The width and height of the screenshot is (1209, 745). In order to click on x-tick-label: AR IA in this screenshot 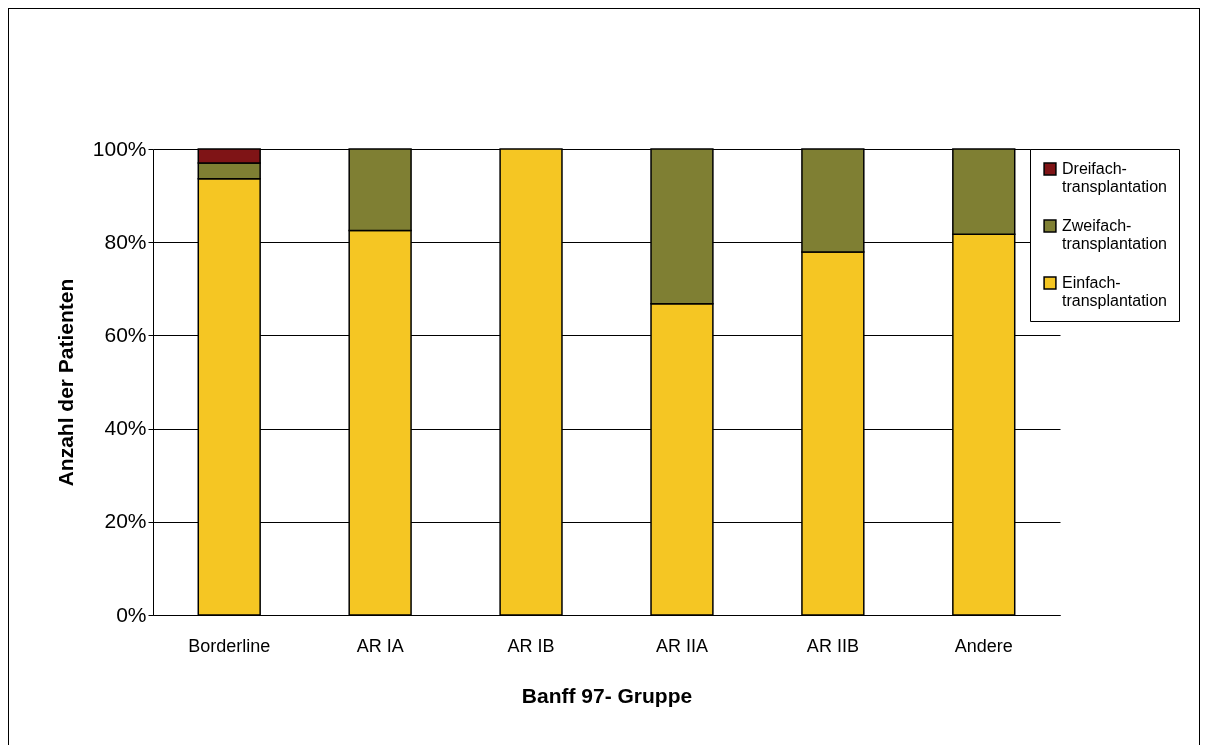, I will do `click(380, 645)`.